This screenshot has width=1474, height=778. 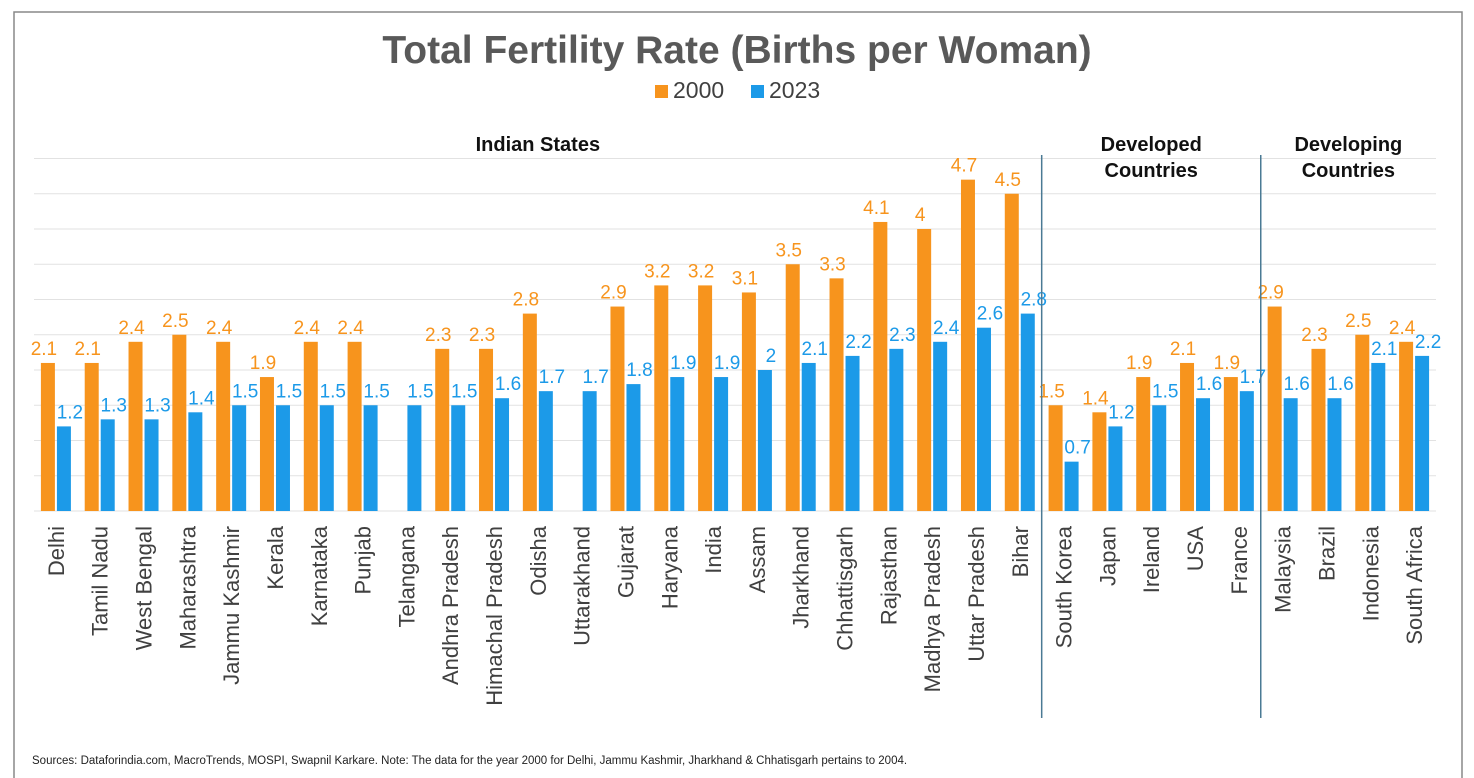 I want to click on data-label-2023: 2.6, so click(x=990, y=314).